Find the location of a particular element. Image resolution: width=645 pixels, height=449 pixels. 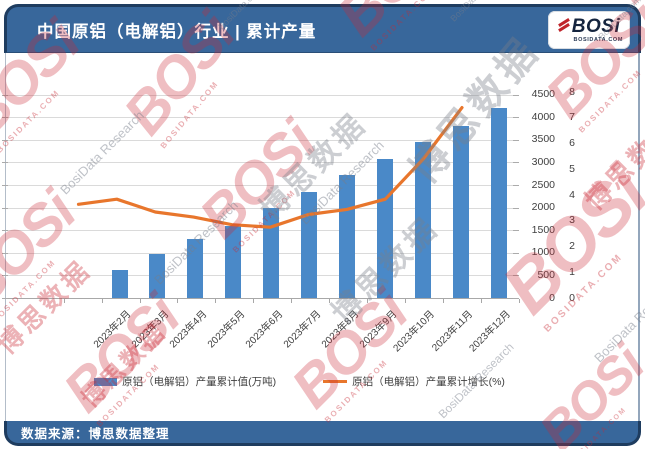

y-axis-label: 1000 is located at coordinates (543, 252).